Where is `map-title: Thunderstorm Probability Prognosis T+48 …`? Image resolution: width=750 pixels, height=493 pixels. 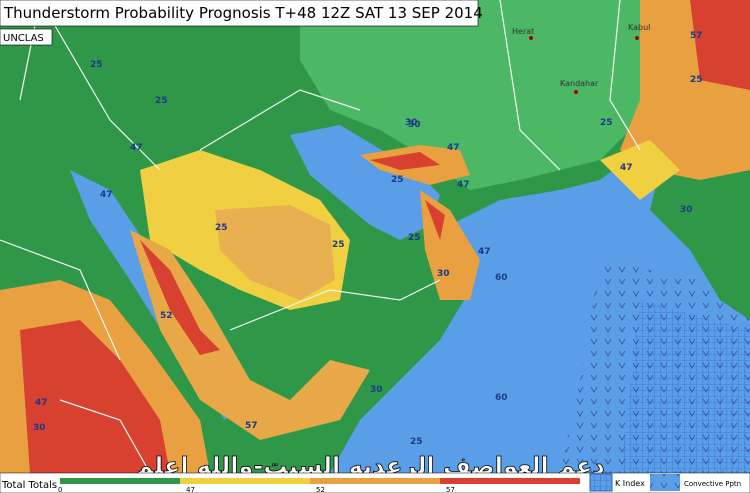
map-title: Thunderstorm Probability Prognosis T+48 … is located at coordinates (243, 13).